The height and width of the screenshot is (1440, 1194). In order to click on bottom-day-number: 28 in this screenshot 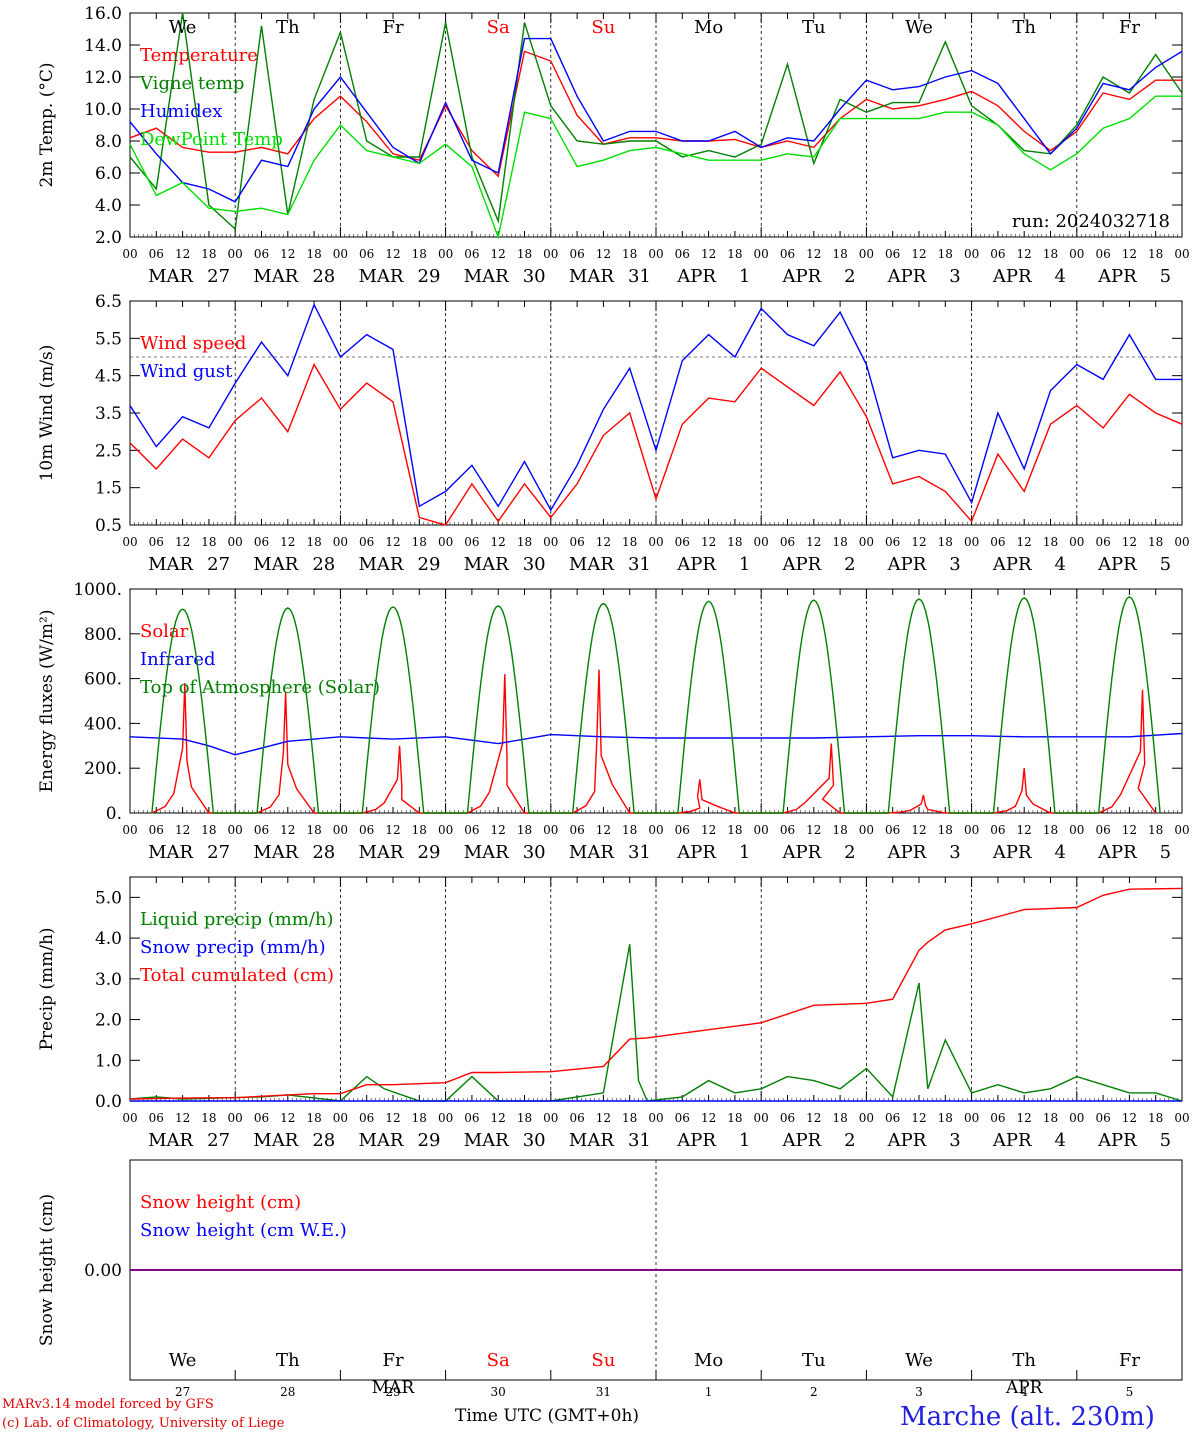, I will do `click(287, 1390)`.